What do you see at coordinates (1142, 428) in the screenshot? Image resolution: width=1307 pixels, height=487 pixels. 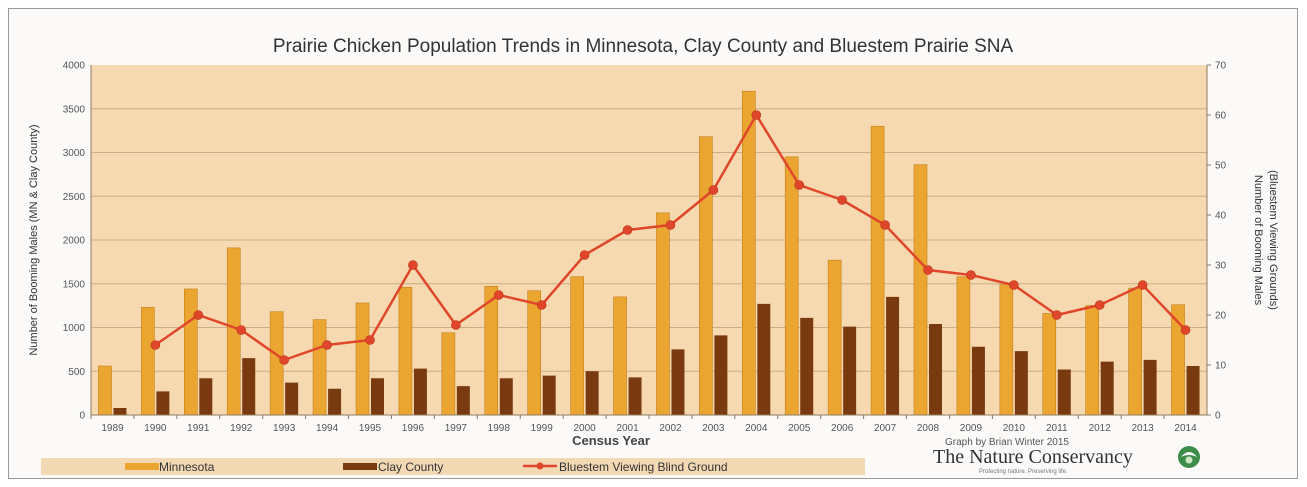 I see `x-tick-label: 2013` at bounding box center [1142, 428].